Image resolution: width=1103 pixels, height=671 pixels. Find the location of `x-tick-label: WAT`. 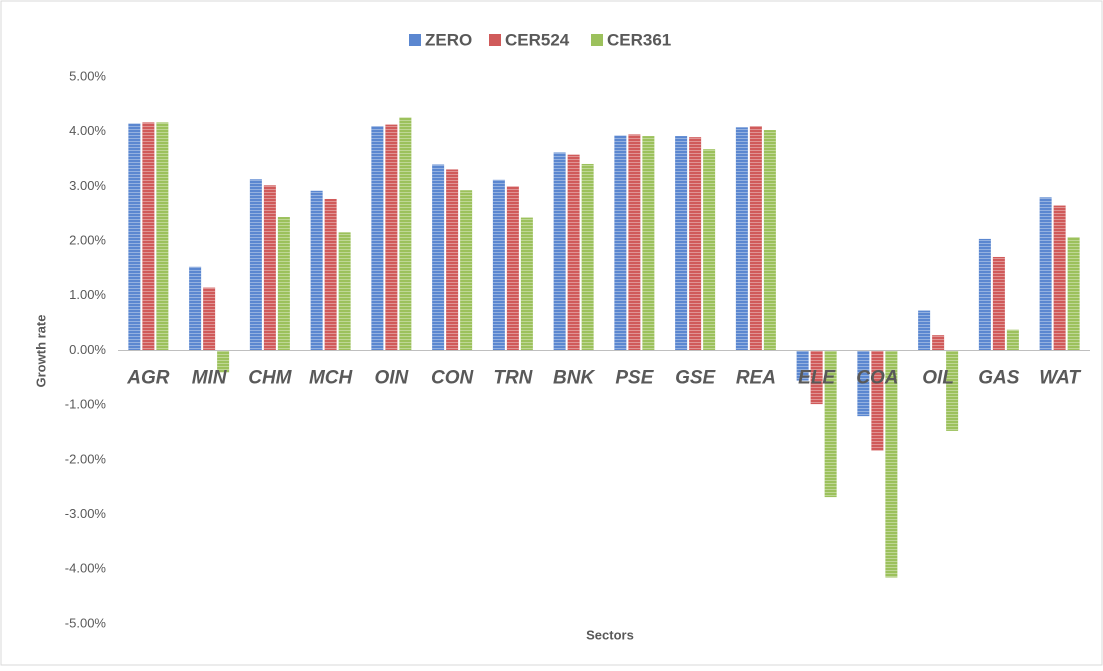

x-tick-label: WAT is located at coordinates (1060, 378).